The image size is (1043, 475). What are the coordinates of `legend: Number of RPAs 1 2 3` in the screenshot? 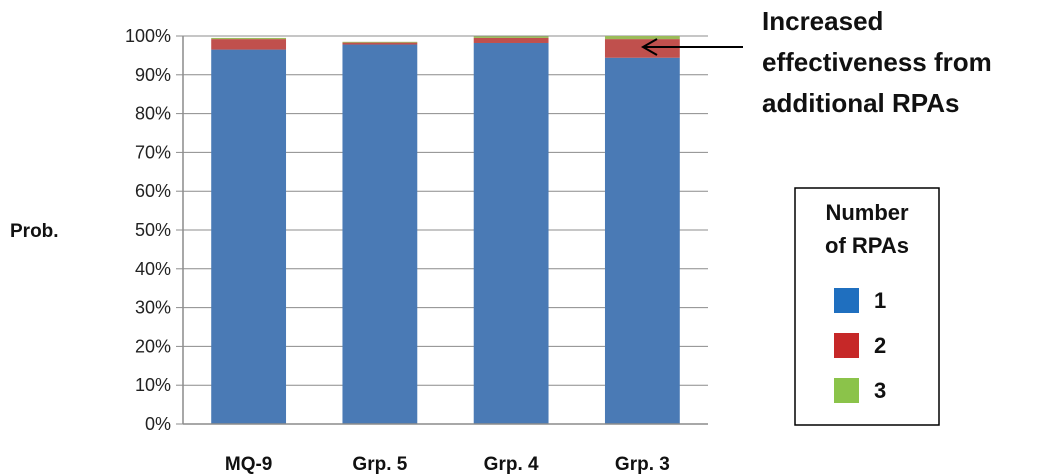 It's located at (867, 306).